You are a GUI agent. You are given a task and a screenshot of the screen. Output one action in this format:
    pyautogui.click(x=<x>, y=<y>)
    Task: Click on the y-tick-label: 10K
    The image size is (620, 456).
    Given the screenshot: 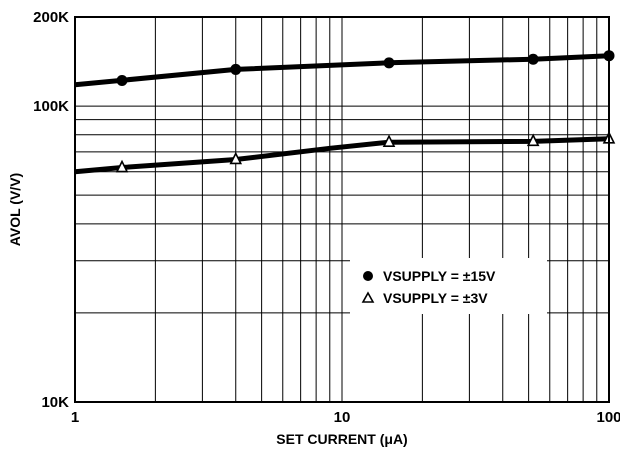 What is the action you would take?
    pyautogui.click(x=55, y=402)
    